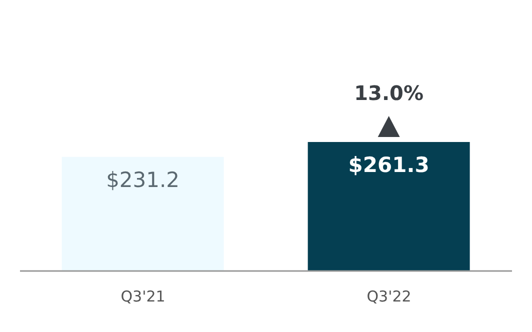 The height and width of the screenshot is (332, 532). Describe the element at coordinates (389, 165) in the screenshot. I see `data-label: $261.3` at that location.